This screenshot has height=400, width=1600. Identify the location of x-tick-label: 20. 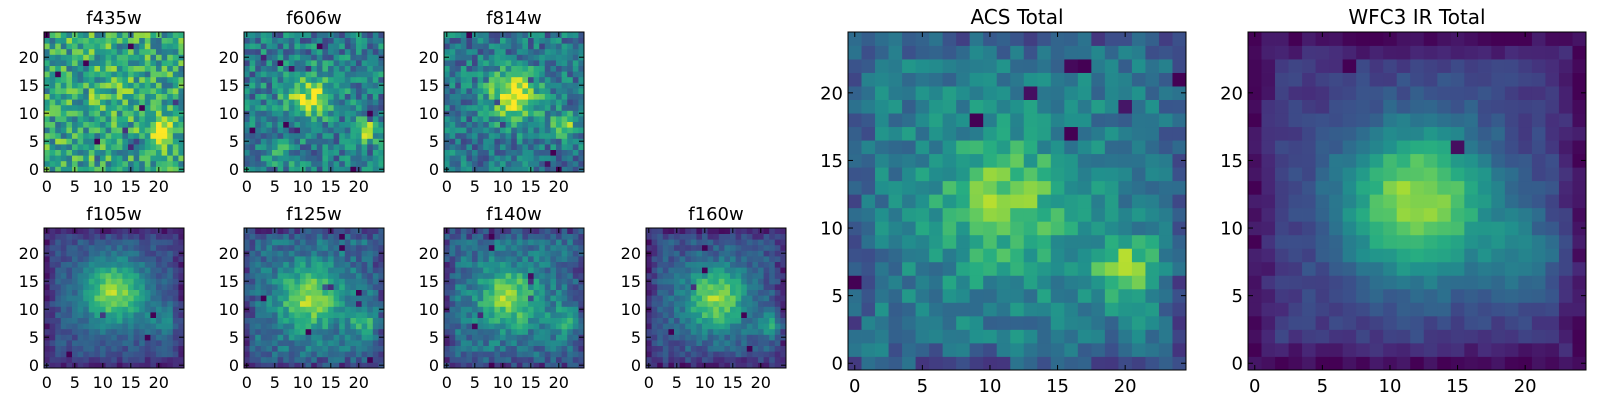
(359, 382).